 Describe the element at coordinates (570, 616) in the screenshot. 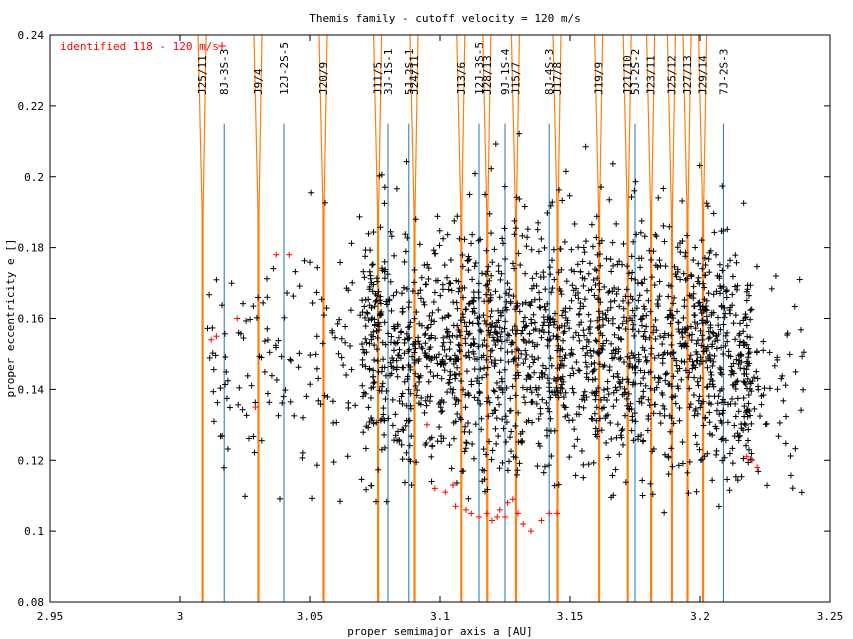

I see `x-tick-label: 3.15` at that location.